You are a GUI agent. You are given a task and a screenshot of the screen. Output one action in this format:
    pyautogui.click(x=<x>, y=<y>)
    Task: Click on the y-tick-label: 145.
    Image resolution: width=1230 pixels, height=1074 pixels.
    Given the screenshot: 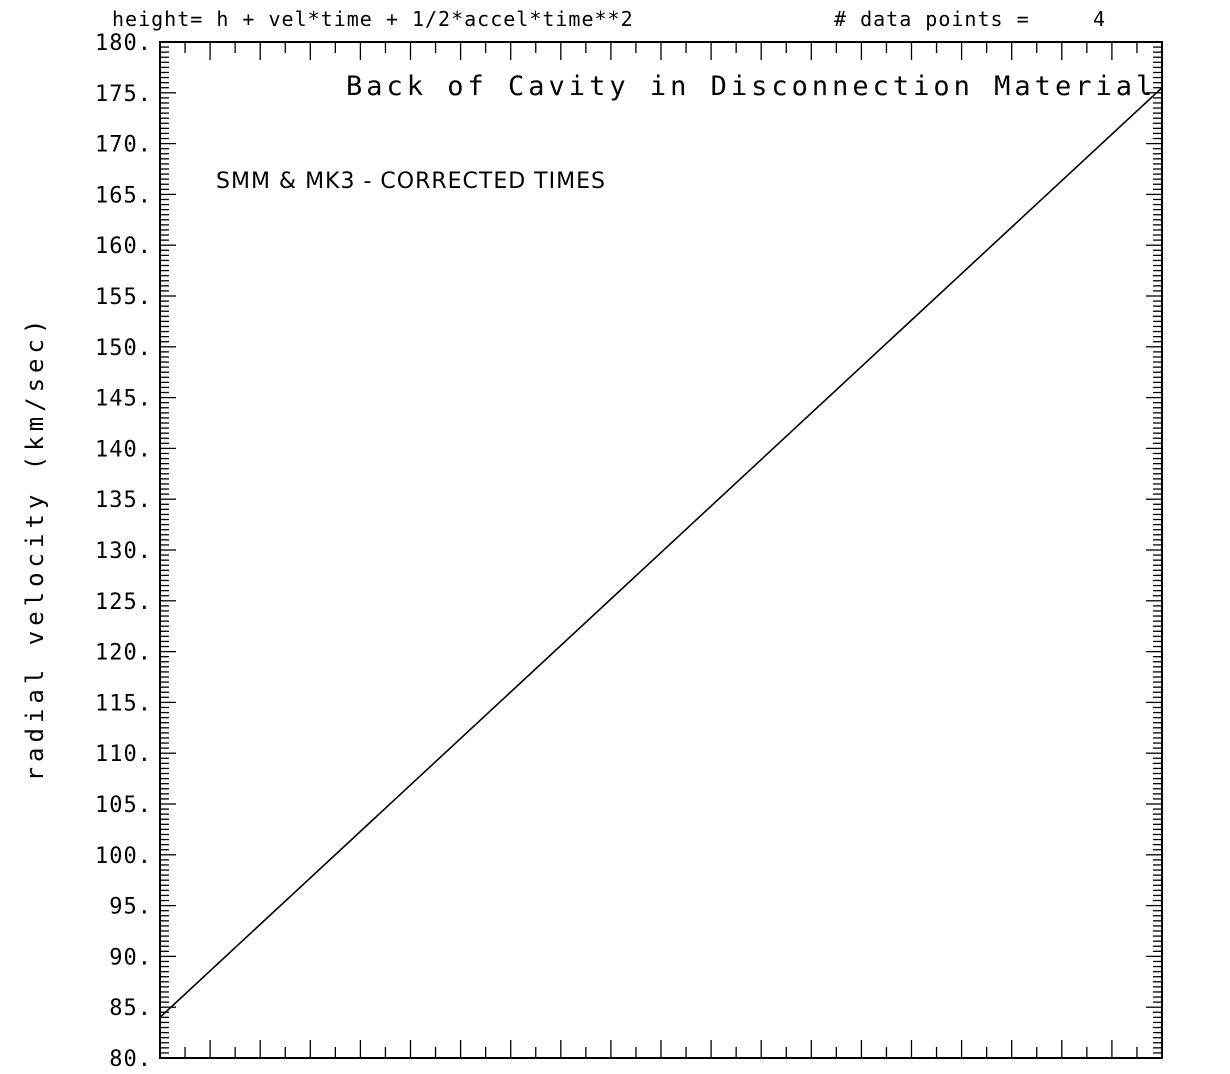 What is the action you would take?
    pyautogui.click(x=123, y=399)
    